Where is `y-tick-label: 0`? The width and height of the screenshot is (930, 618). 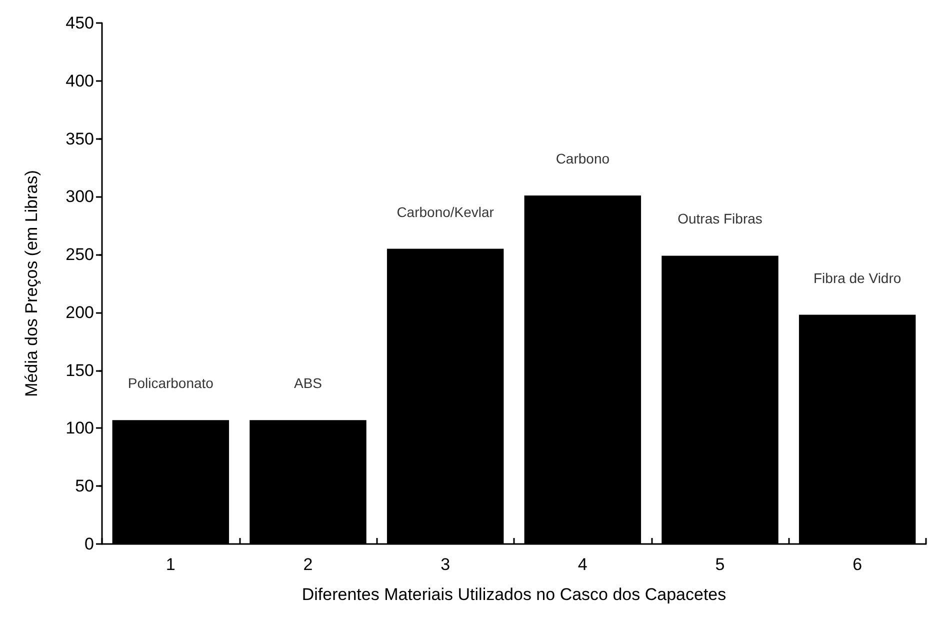 y-tick-label: 0 is located at coordinates (89, 544).